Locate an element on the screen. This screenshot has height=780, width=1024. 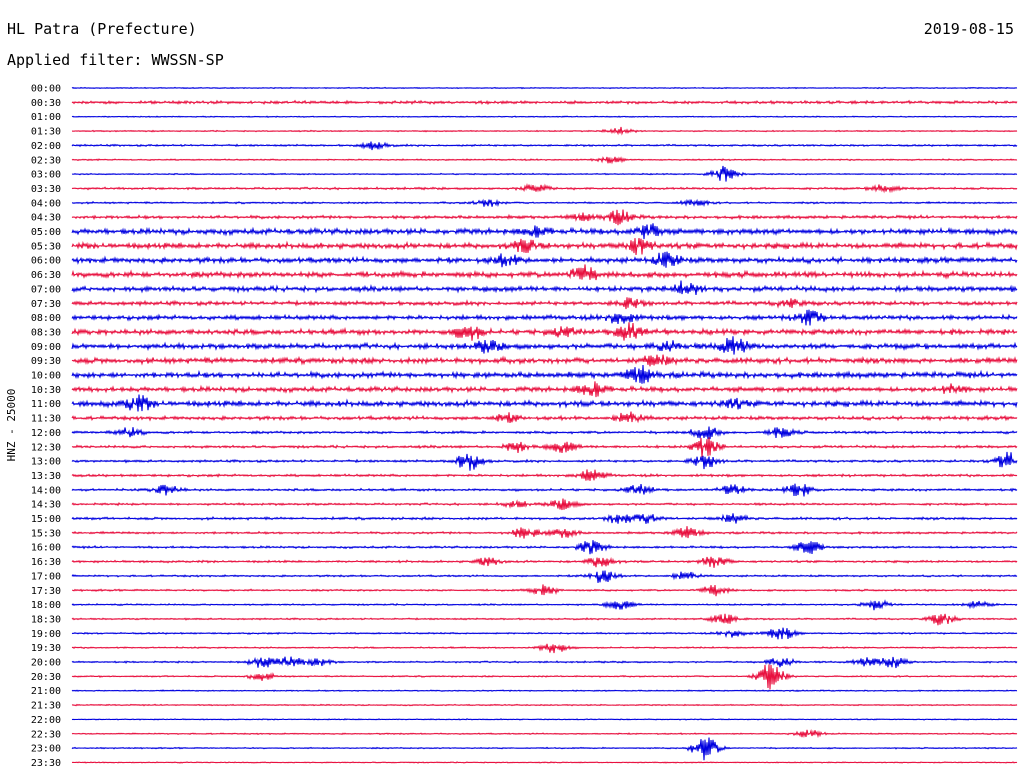
row-time-label: 23:00 is located at coordinates (46, 749).